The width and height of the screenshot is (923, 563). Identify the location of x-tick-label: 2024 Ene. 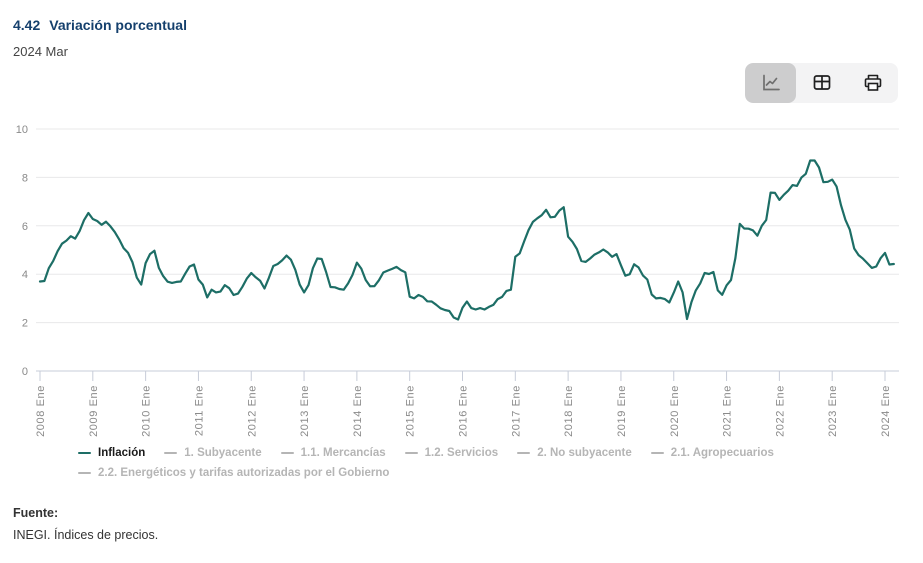
(886, 411).